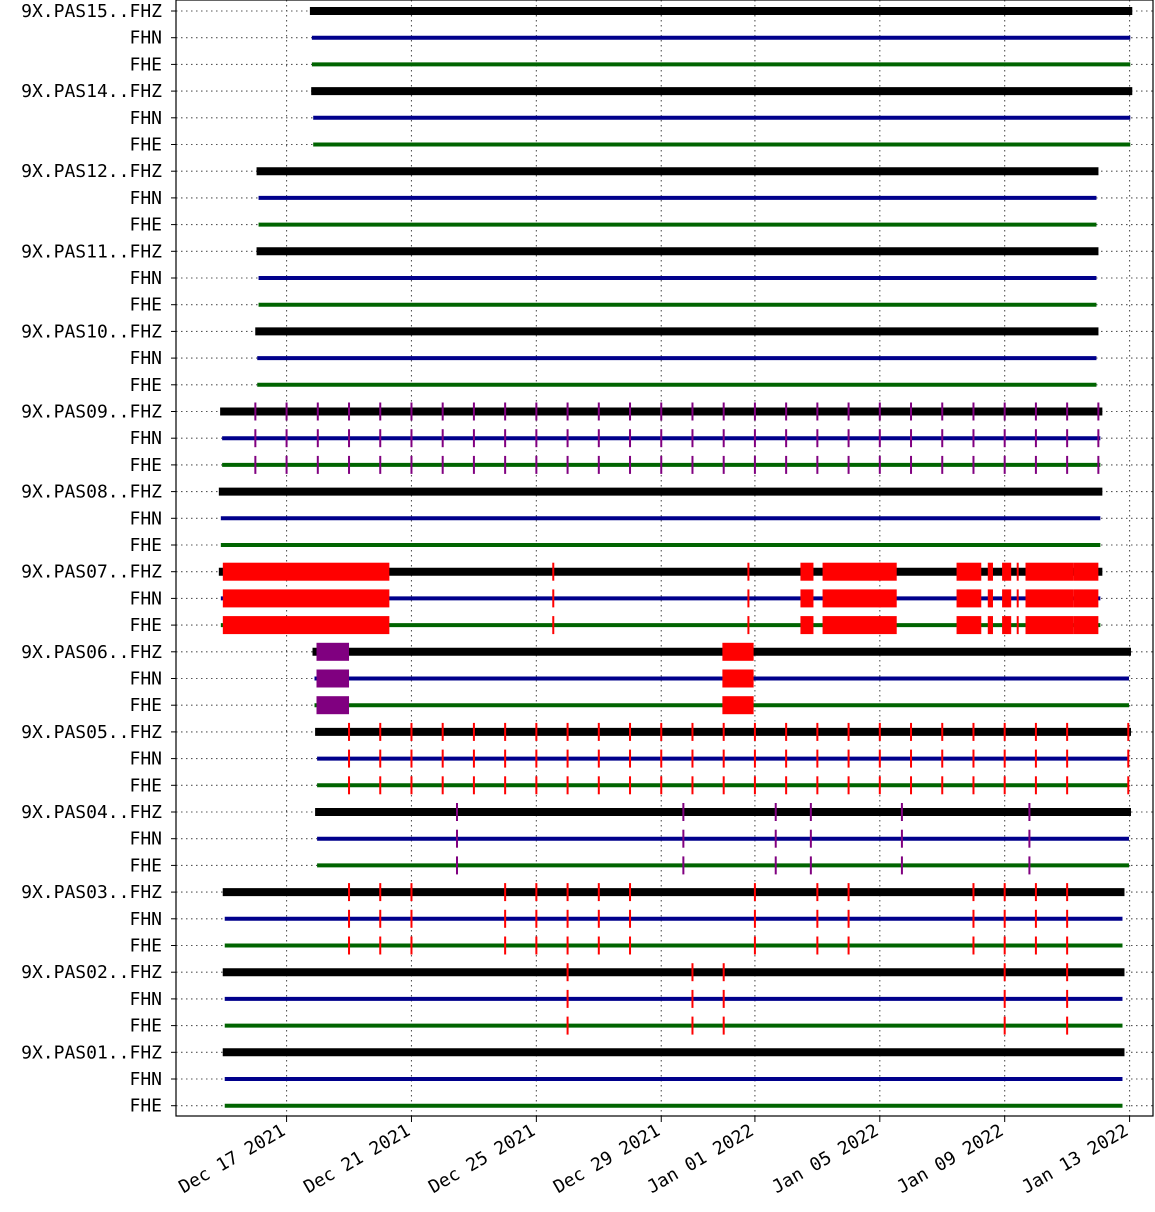 The image size is (1155, 1212). I want to click on y-tick-label: 9X.PAS08..FHZ, so click(91, 492).